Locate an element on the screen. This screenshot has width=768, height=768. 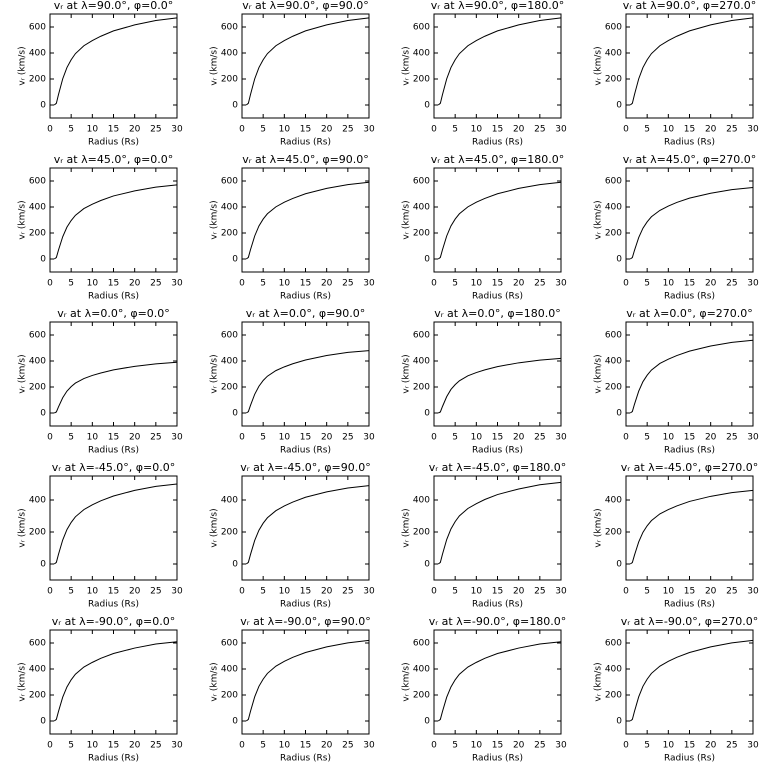
chart-title: vᵣ at λ=-45.0°, φ=90.0° is located at coordinates (305, 467).